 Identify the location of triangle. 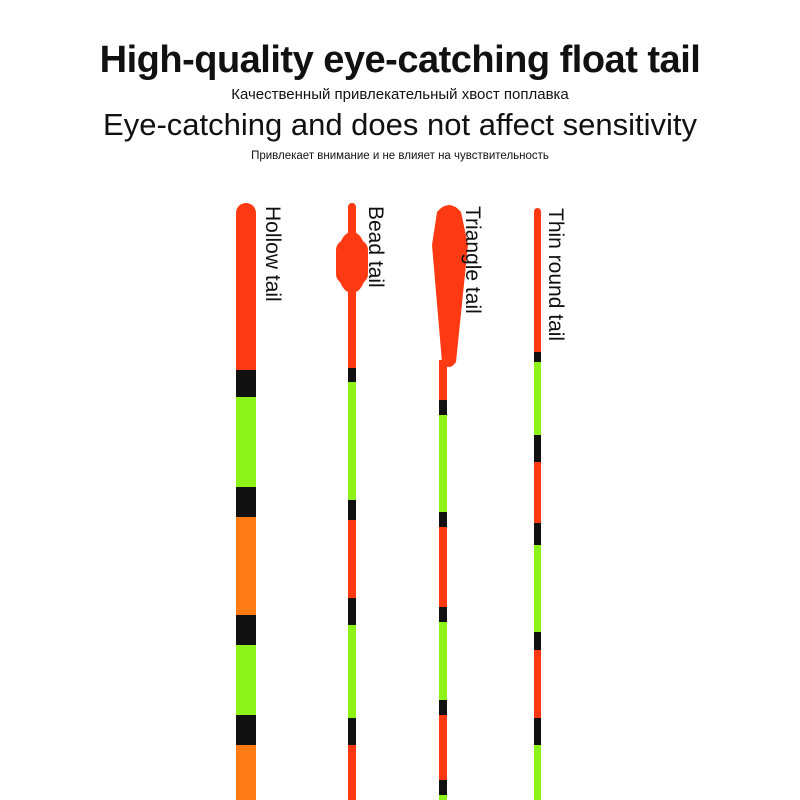
(450, 286).